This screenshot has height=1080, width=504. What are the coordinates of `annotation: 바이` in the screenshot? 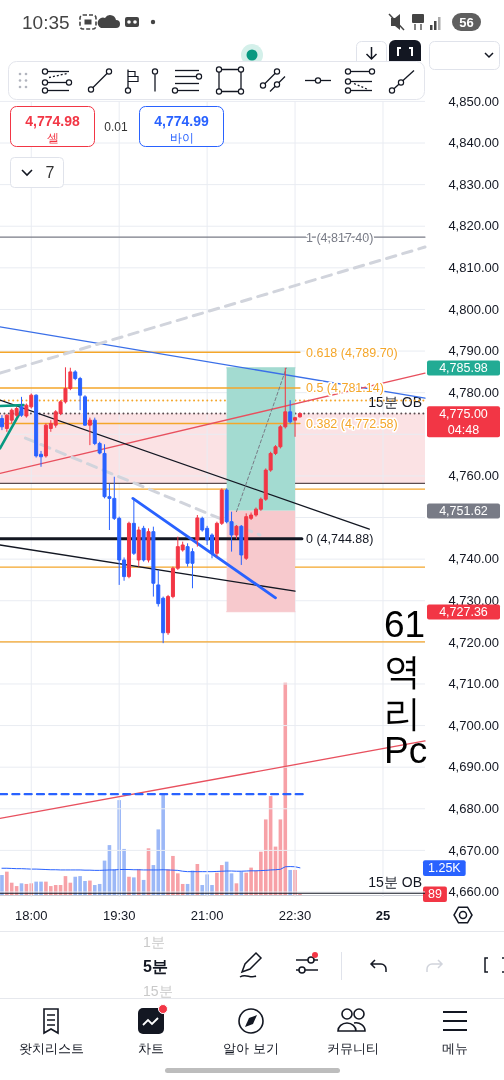 It's located at (181, 138).